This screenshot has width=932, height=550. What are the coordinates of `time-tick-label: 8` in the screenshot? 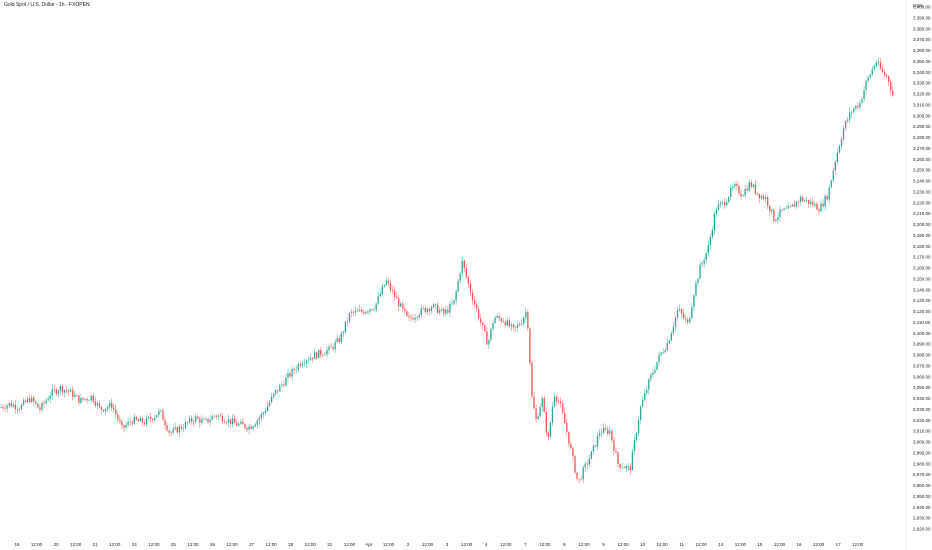 It's located at (564, 544).